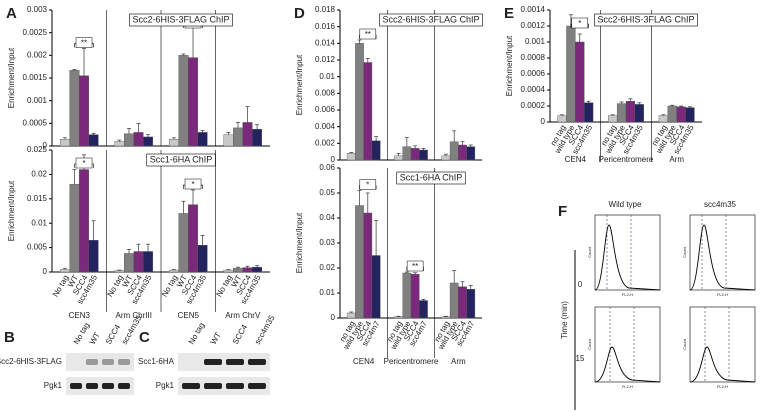 Image resolution: width=765 pixels, height=412 pixels. Describe the element at coordinates (564, 320) in the screenshot. I see `row-title: Time (min)` at that location.